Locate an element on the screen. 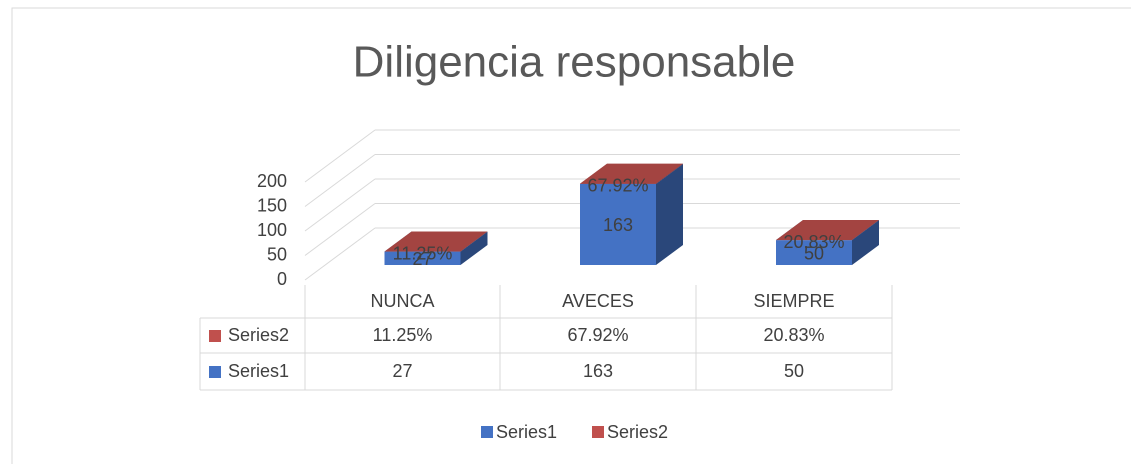  x-tick-label: NUNCA is located at coordinates (402, 301).